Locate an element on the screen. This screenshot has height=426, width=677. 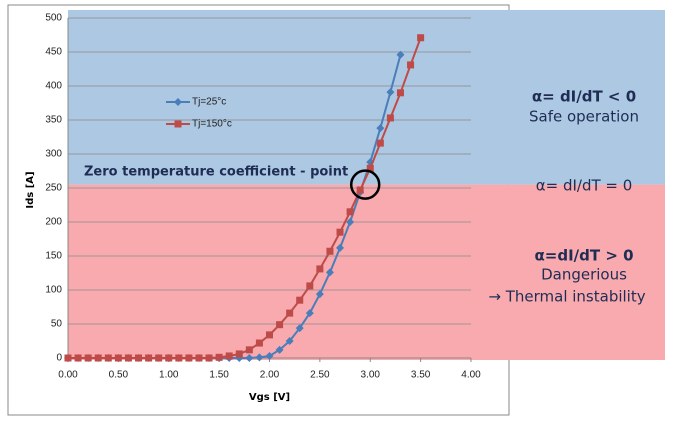
legend-label: Tj=25°c is located at coordinates (209, 102).